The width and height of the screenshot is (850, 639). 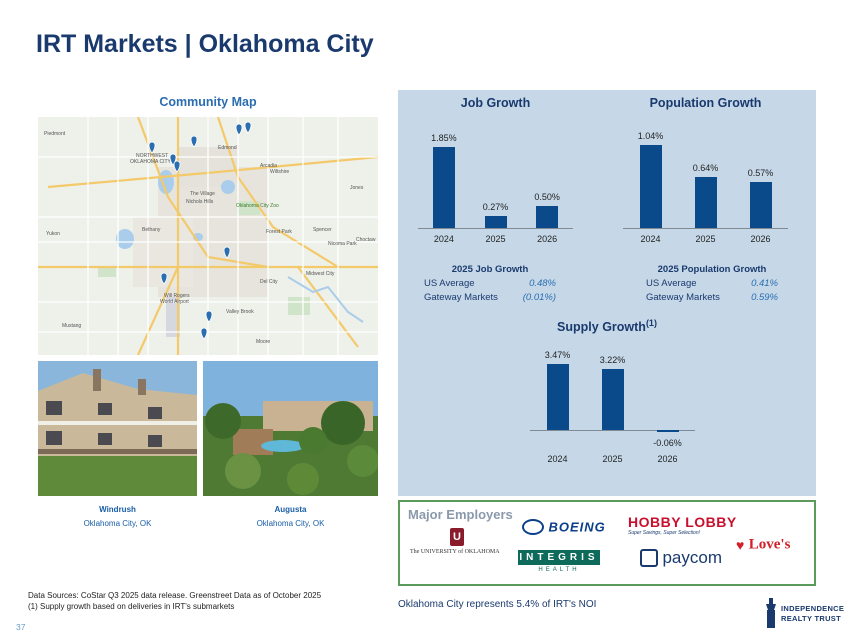 What do you see at coordinates (268, 166) in the screenshot?
I see `svg-text: Arcadia` at bounding box center [268, 166].